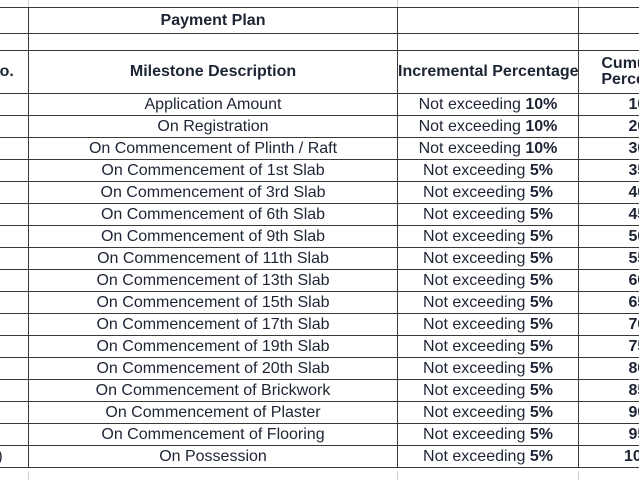 This screenshot has width=639, height=480. Describe the element at coordinates (213, 148) in the screenshot. I see `cell-milestone: On Commencement of Plinth / Raft` at that location.